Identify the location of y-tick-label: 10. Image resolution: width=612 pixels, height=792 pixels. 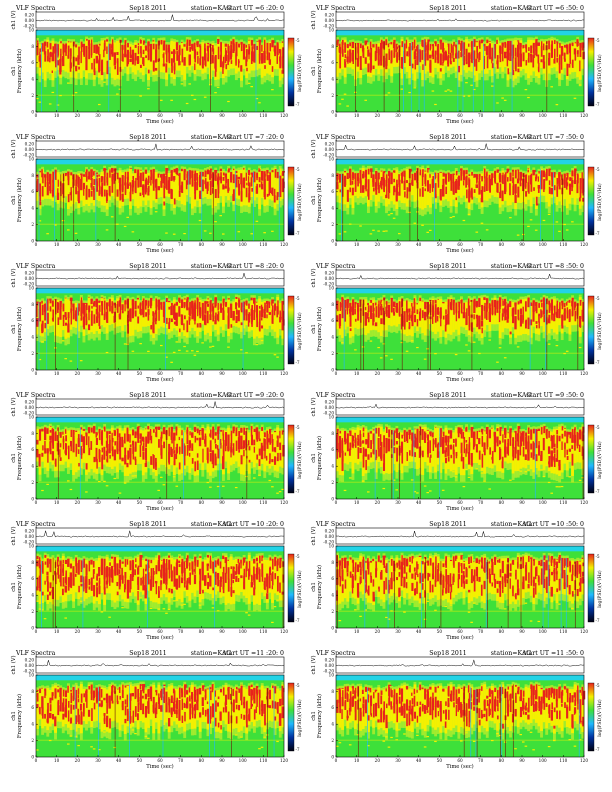
(32, 29).